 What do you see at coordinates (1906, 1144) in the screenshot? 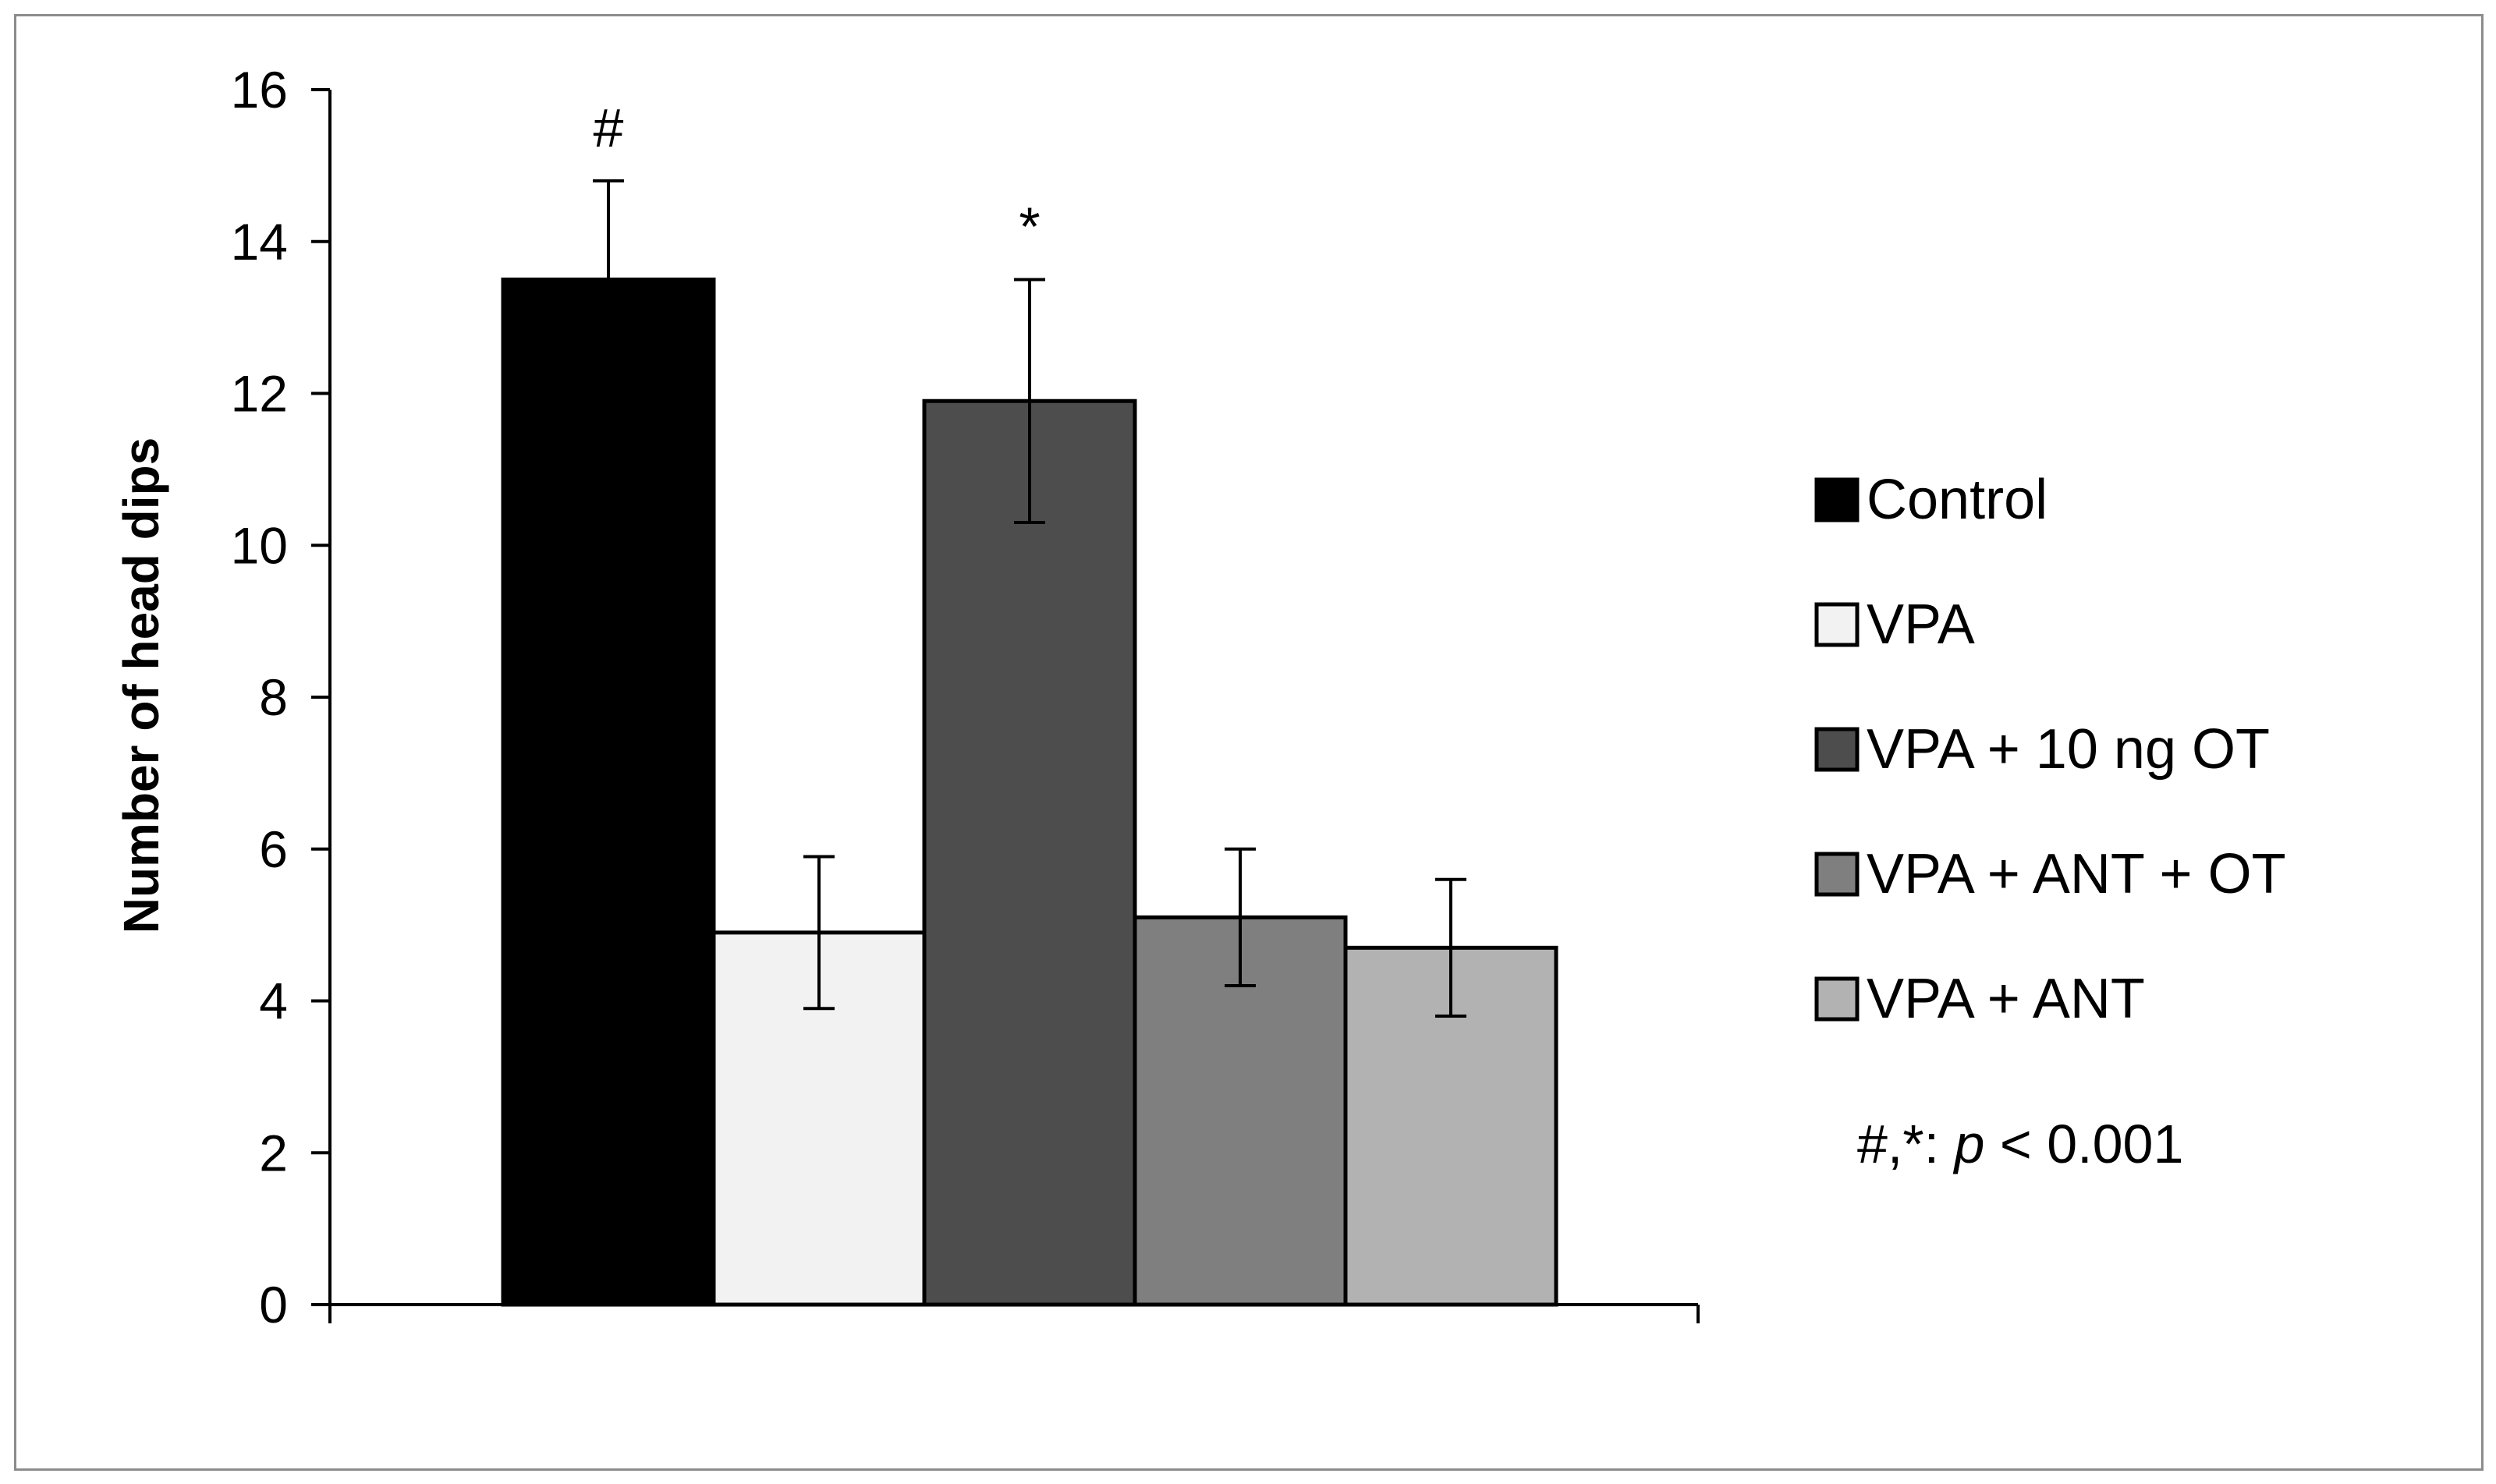
I see `significance-note-prefix: #,*:` at bounding box center [1906, 1144].